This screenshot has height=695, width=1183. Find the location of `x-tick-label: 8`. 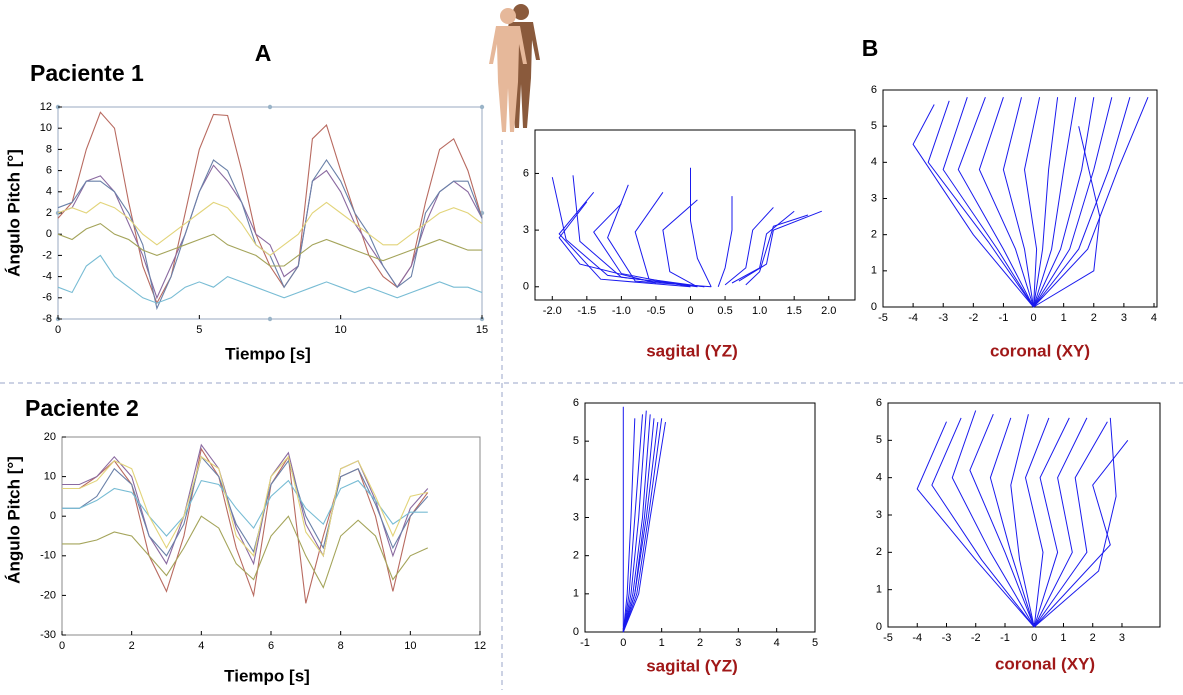

x-tick-label: 8 is located at coordinates (341, 646).